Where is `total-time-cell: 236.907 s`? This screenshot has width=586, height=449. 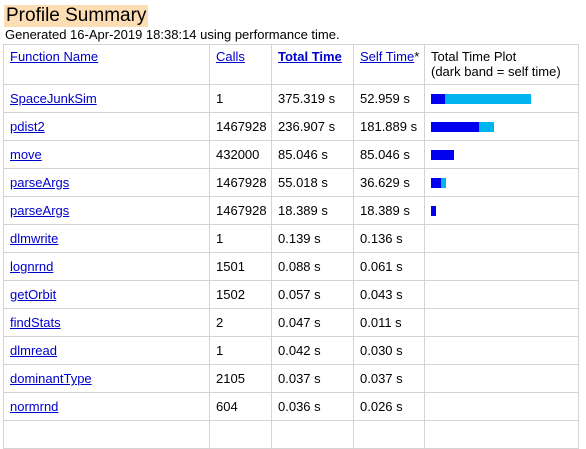
total-time-cell: 236.907 s is located at coordinates (312, 126).